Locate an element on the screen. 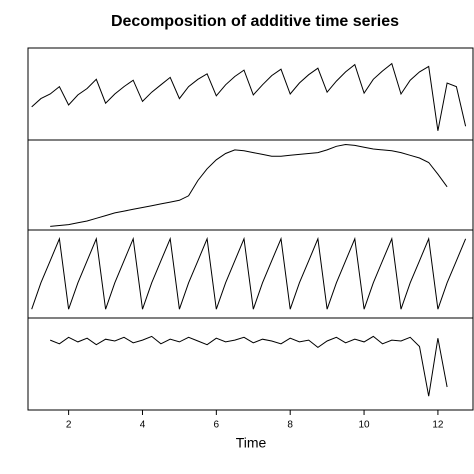  chart-title: Decomposition of additive time series is located at coordinates (255, 21).